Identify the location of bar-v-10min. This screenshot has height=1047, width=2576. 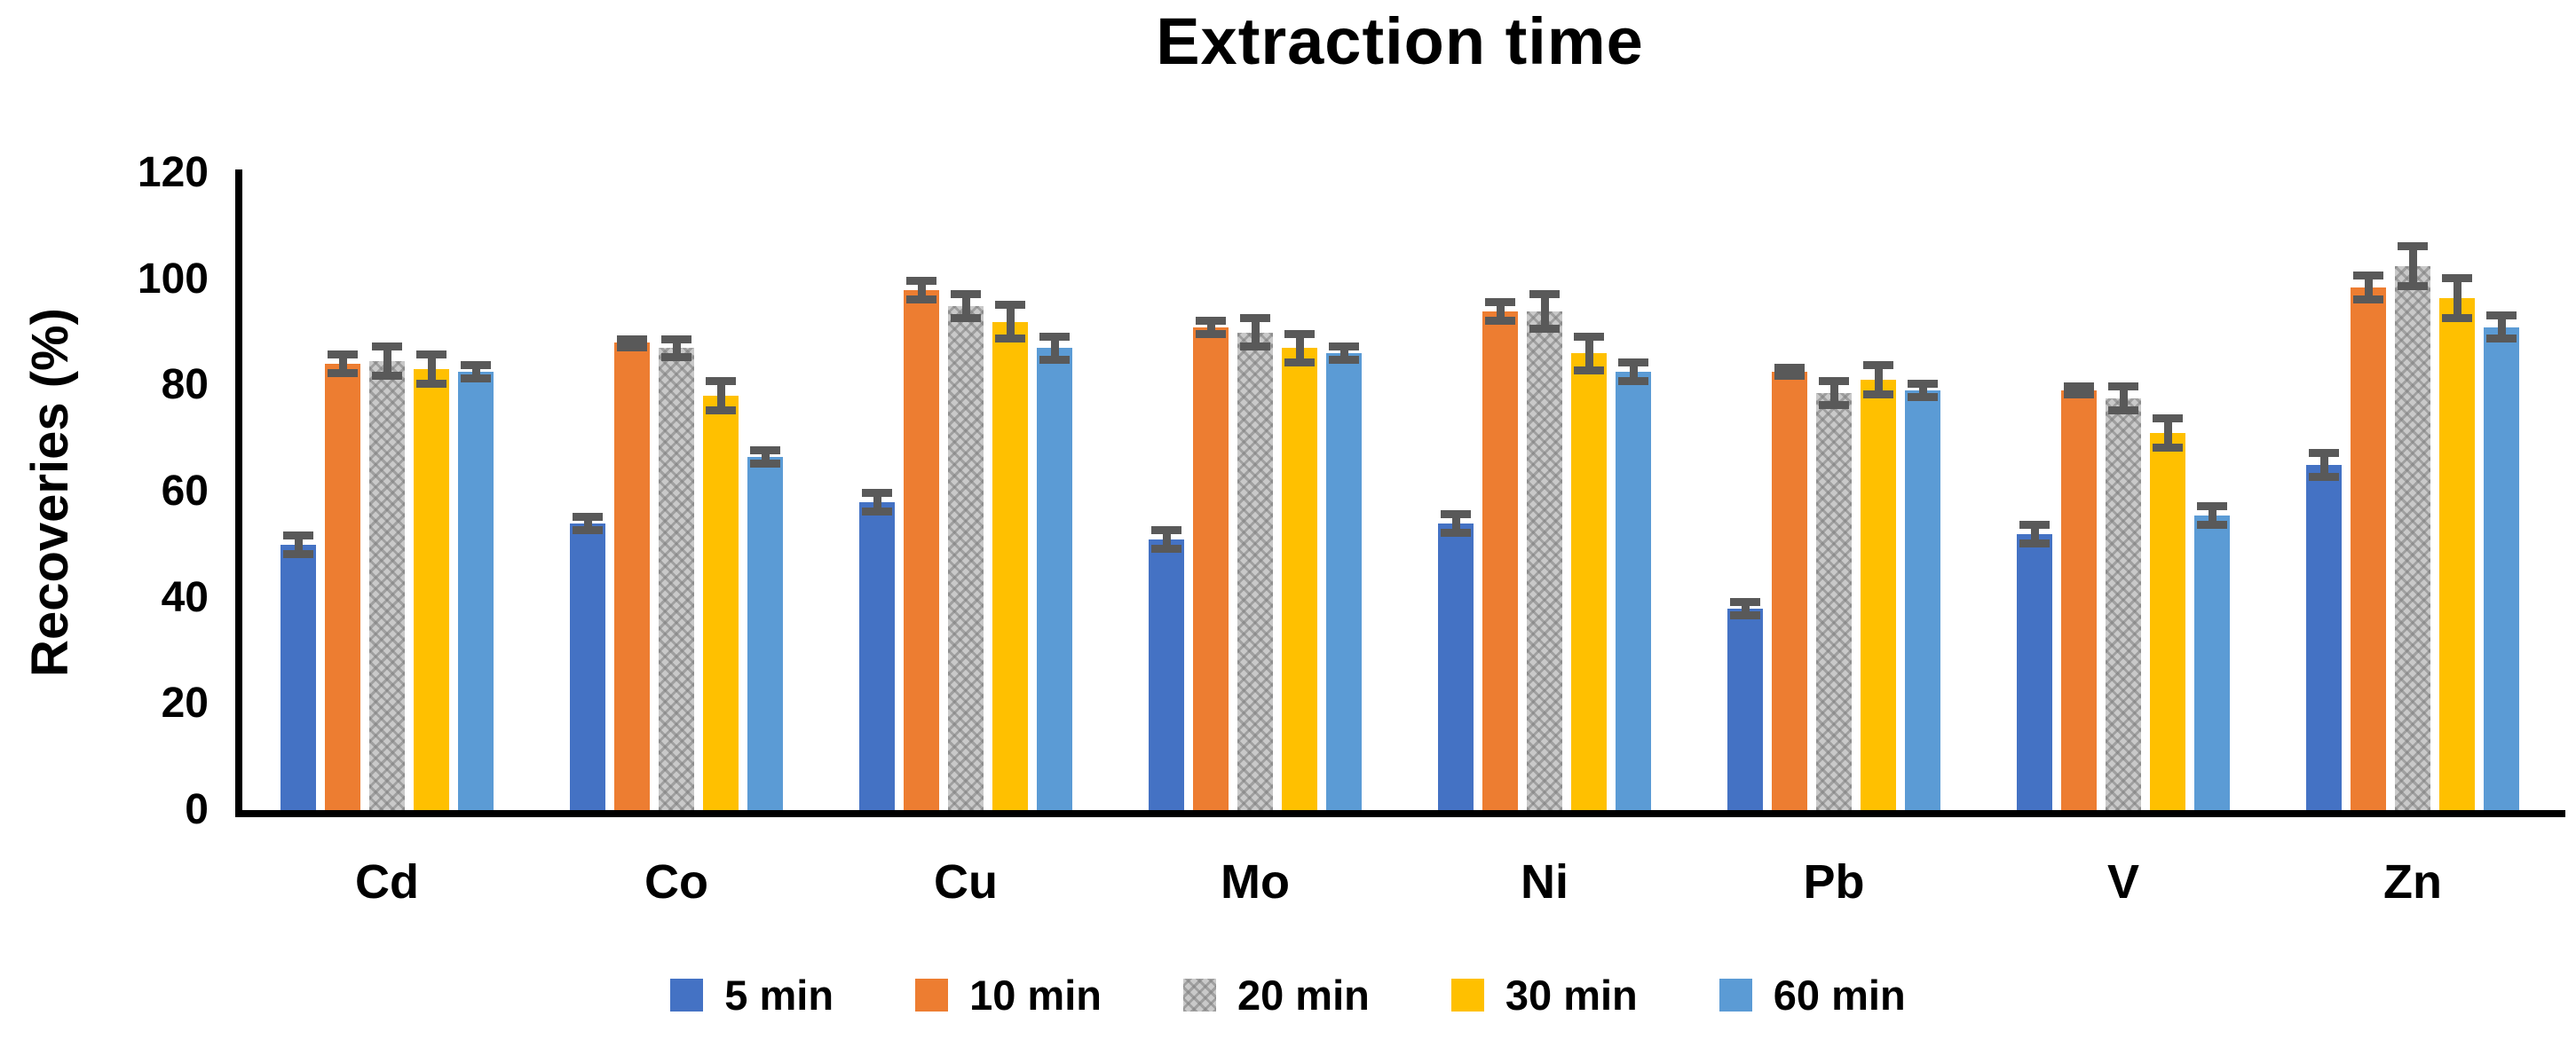
(2079, 596).